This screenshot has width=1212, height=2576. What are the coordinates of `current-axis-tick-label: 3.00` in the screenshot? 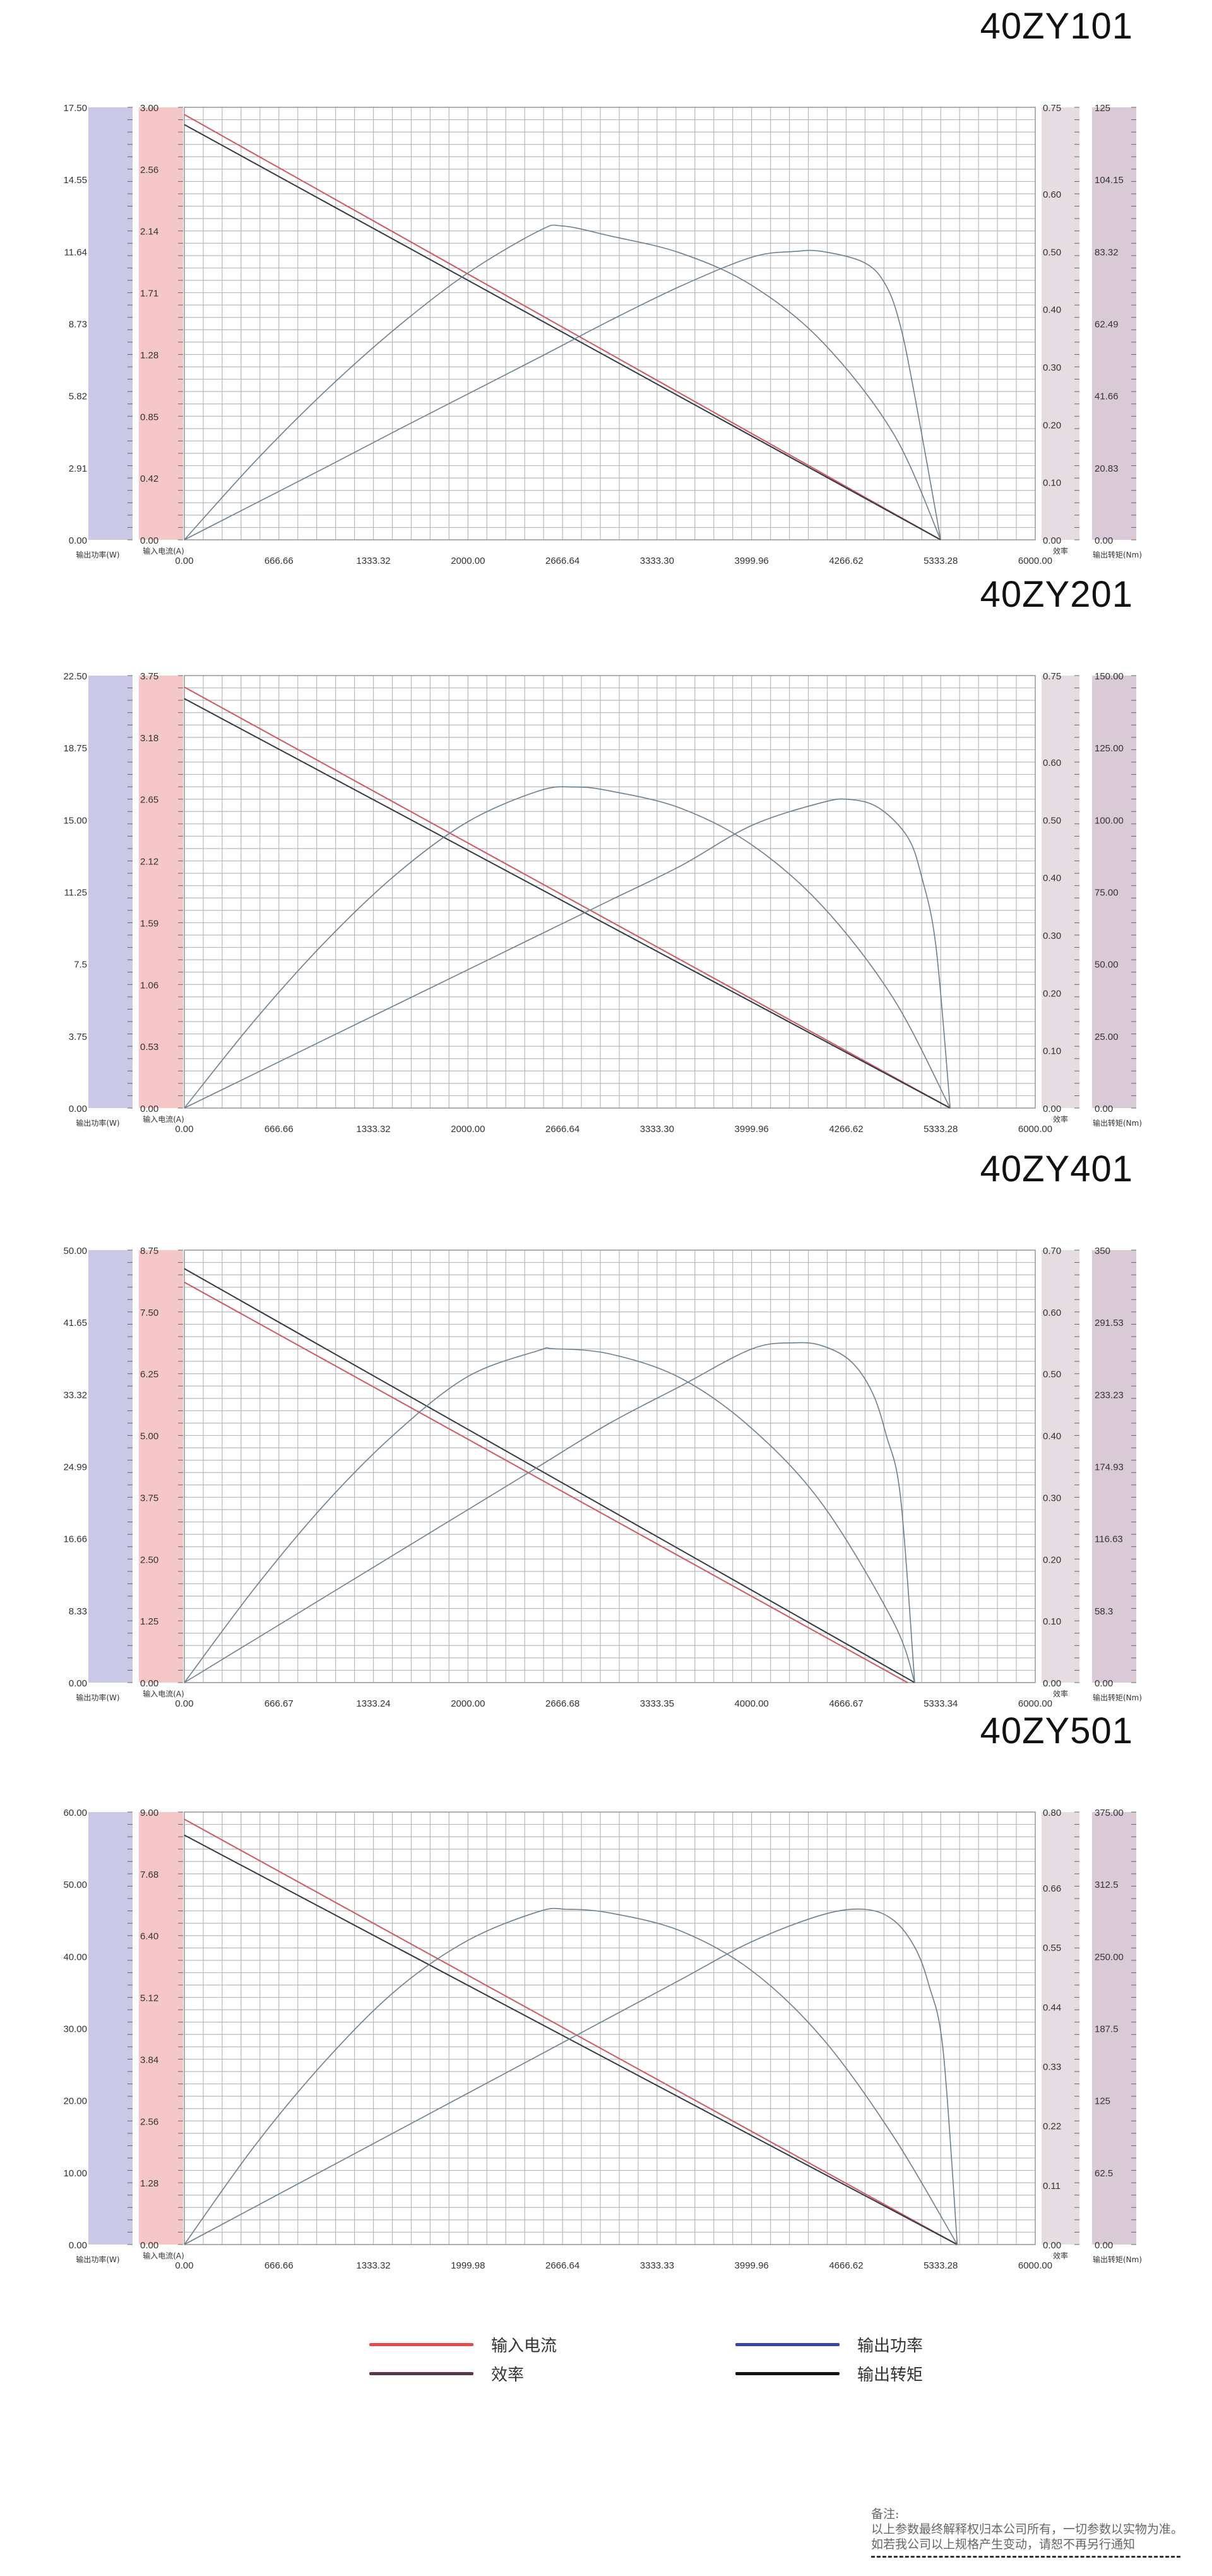 It's located at (149, 108).